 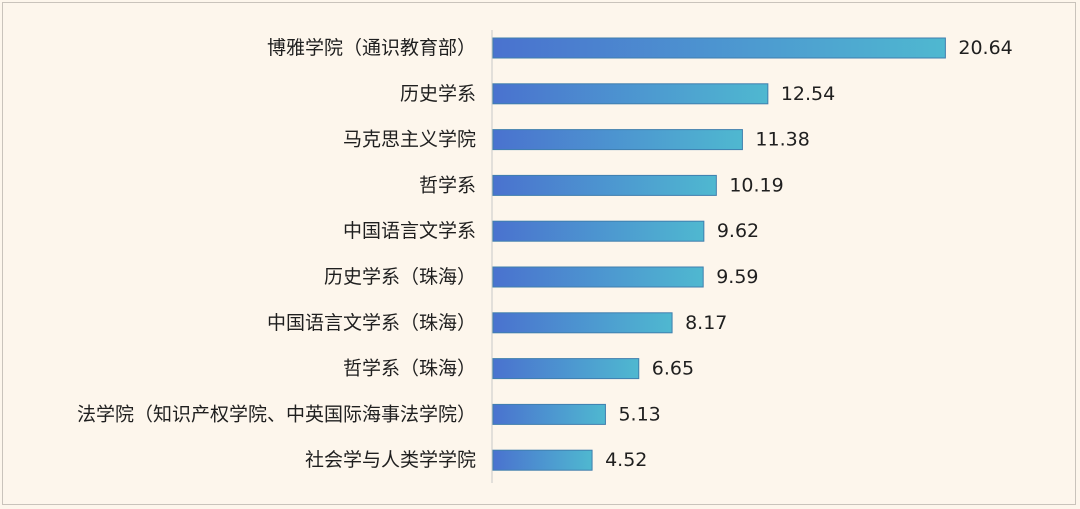 I want to click on data-label: 11.38, so click(x=782, y=140).